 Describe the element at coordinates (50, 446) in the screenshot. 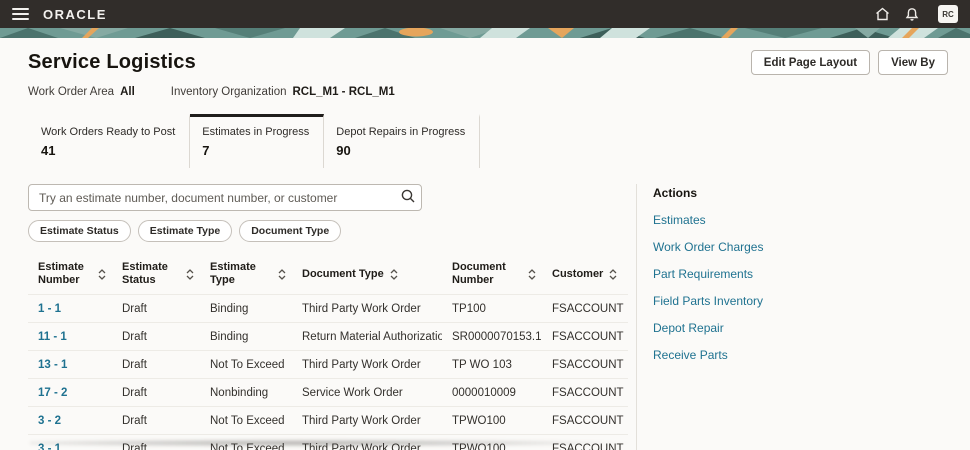

I see `estimate-number-link: 3 - 1` at that location.